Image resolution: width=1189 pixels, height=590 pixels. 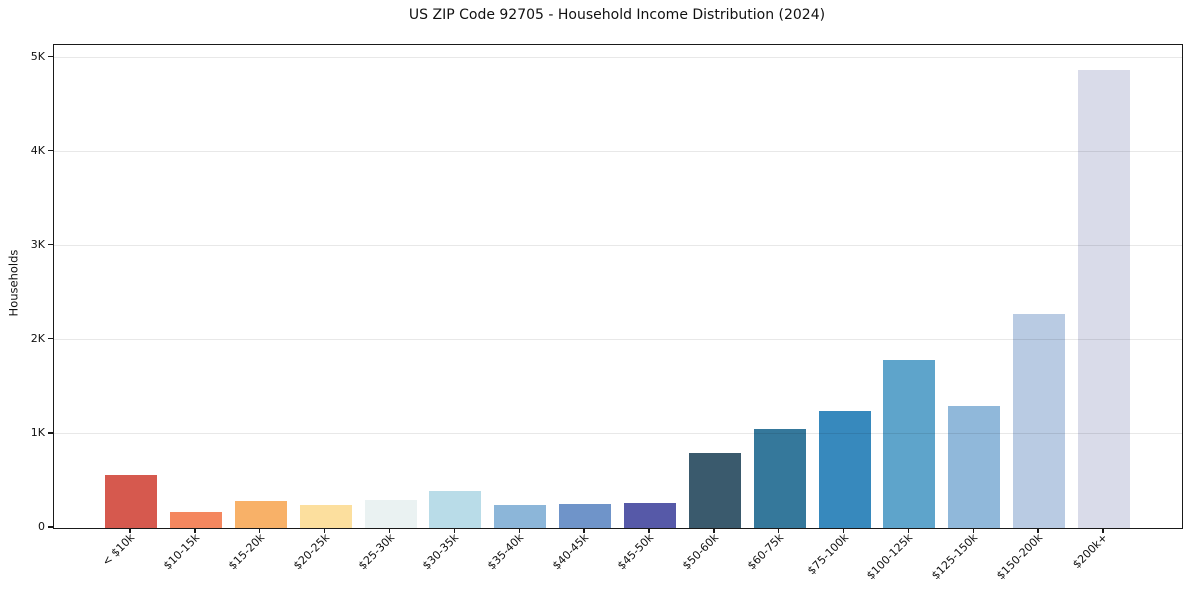 What do you see at coordinates (131, 501) in the screenshot?
I see `bar-10k` at bounding box center [131, 501].